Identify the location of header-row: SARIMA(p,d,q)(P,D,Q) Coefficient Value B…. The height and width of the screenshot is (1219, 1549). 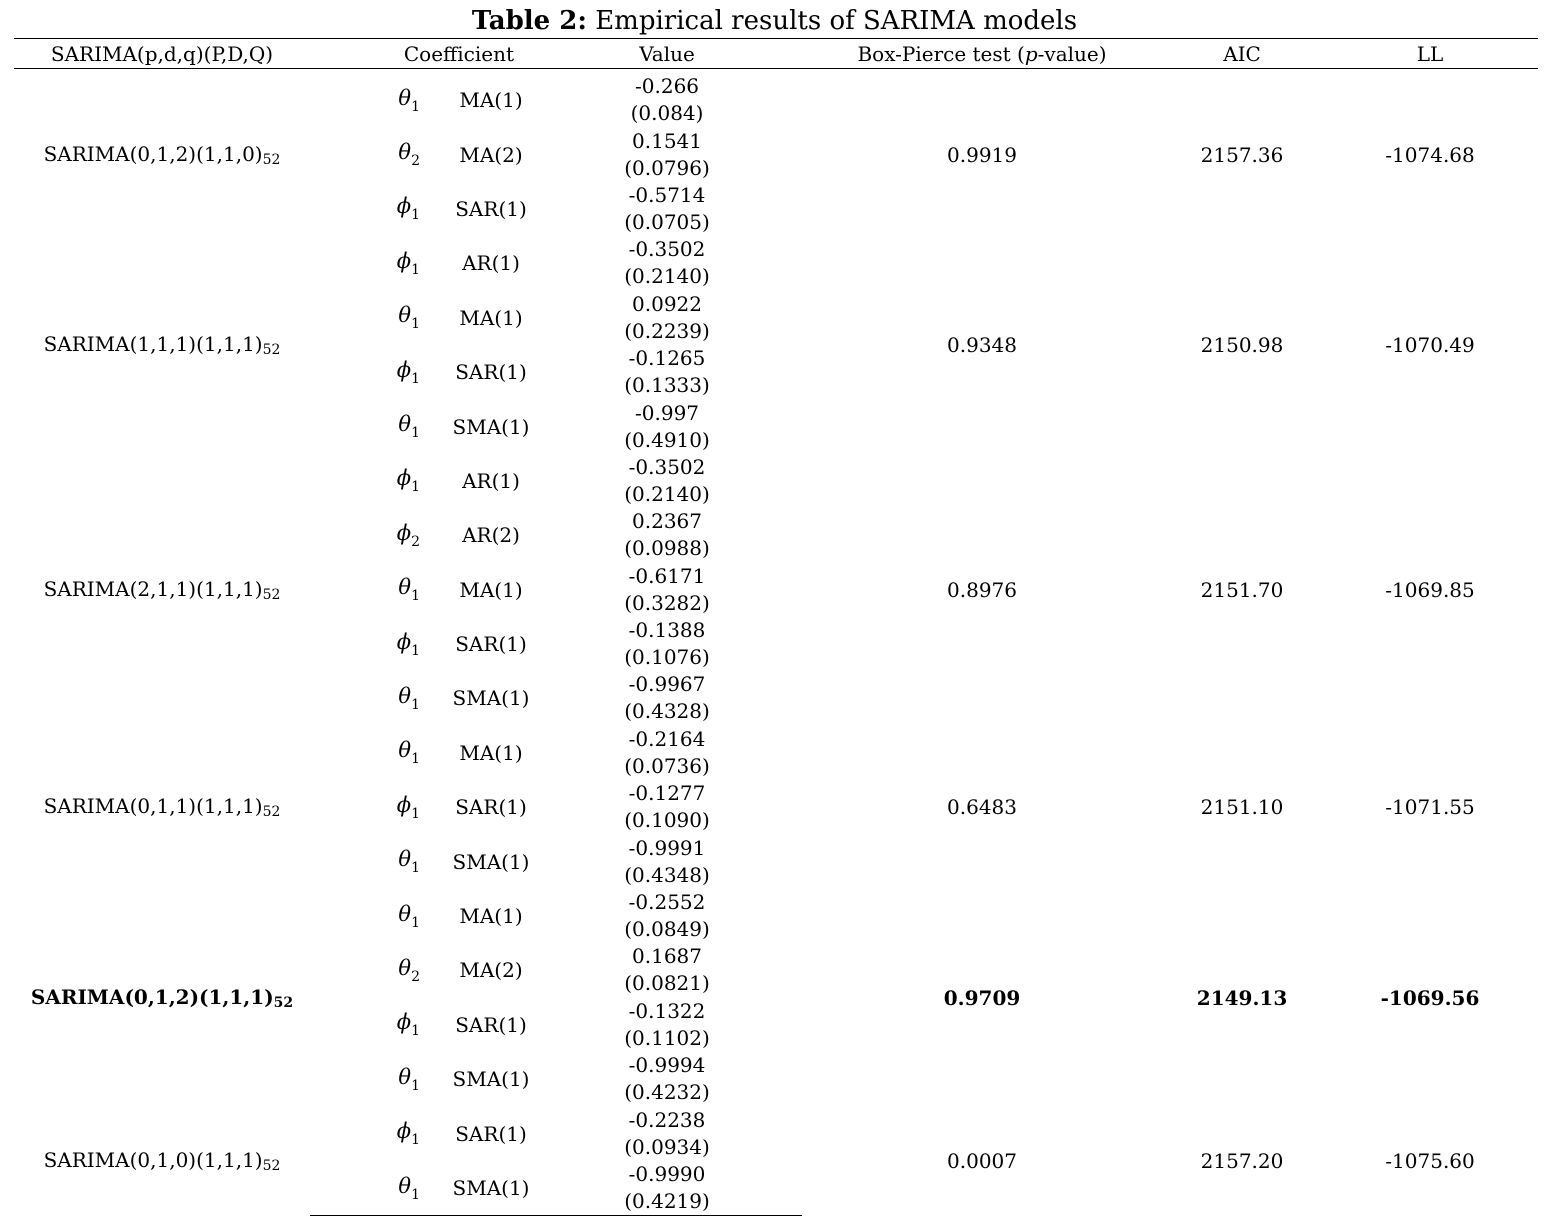
(776, 53).